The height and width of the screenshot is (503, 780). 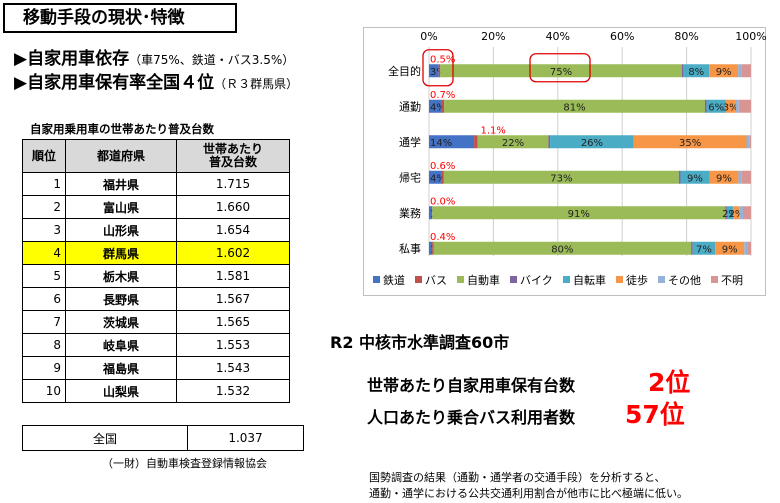 I want to click on bullet-sub: （Ｒ３群馬県）, so click(x=256, y=84).